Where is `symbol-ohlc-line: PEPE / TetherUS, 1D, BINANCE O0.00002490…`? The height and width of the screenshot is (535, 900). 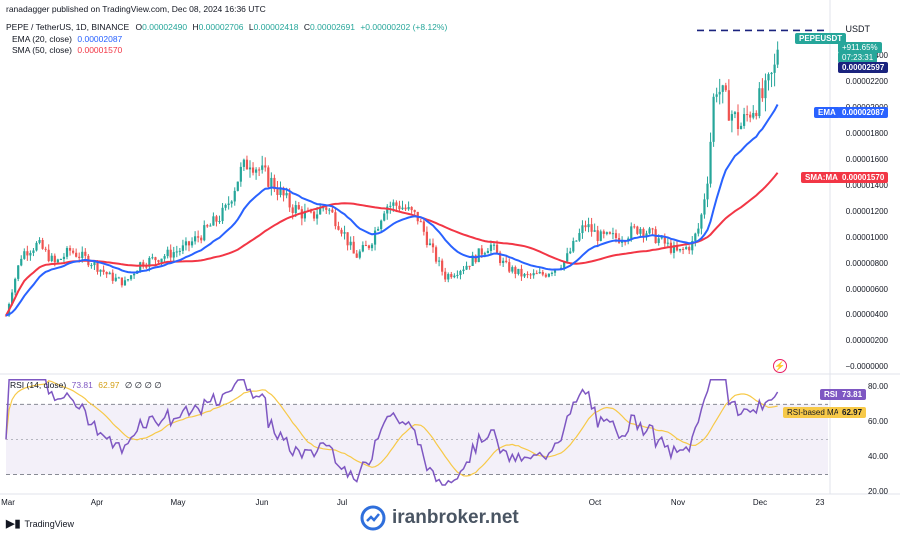 symbol-ohlc-line: PEPE / TetherUS, 1D, BINANCE O0.00002490… is located at coordinates (226, 27).